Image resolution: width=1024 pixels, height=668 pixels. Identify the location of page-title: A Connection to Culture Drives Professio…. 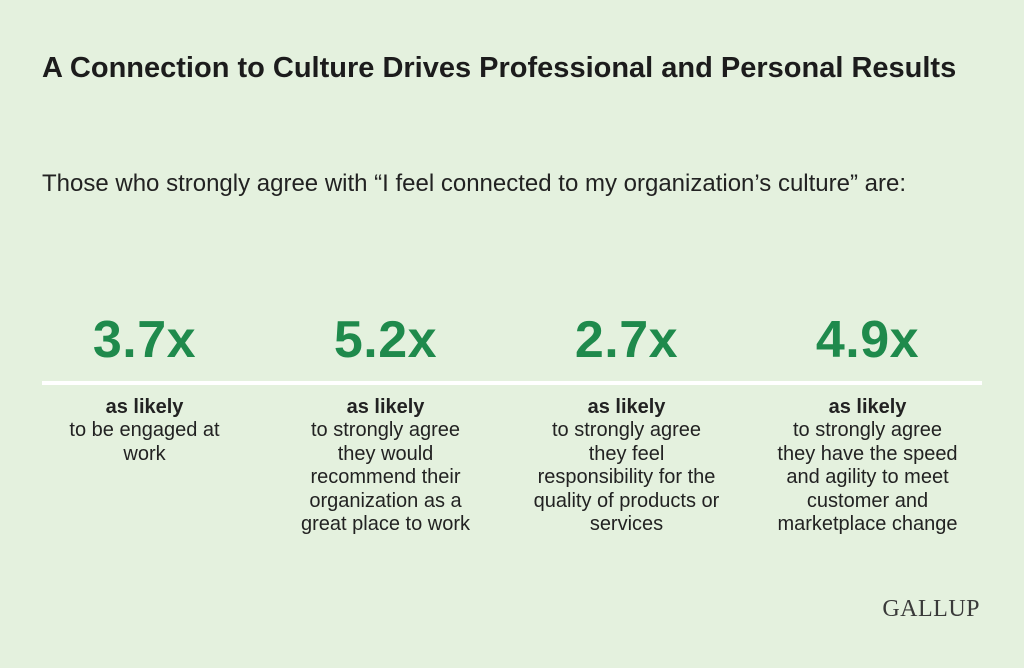
(499, 68).